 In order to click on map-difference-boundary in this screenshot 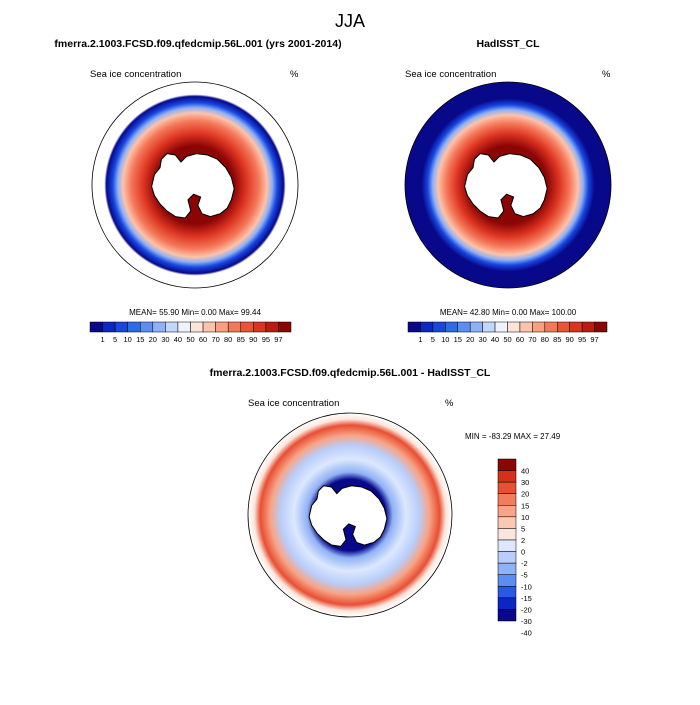, I will do `click(350, 515)`.